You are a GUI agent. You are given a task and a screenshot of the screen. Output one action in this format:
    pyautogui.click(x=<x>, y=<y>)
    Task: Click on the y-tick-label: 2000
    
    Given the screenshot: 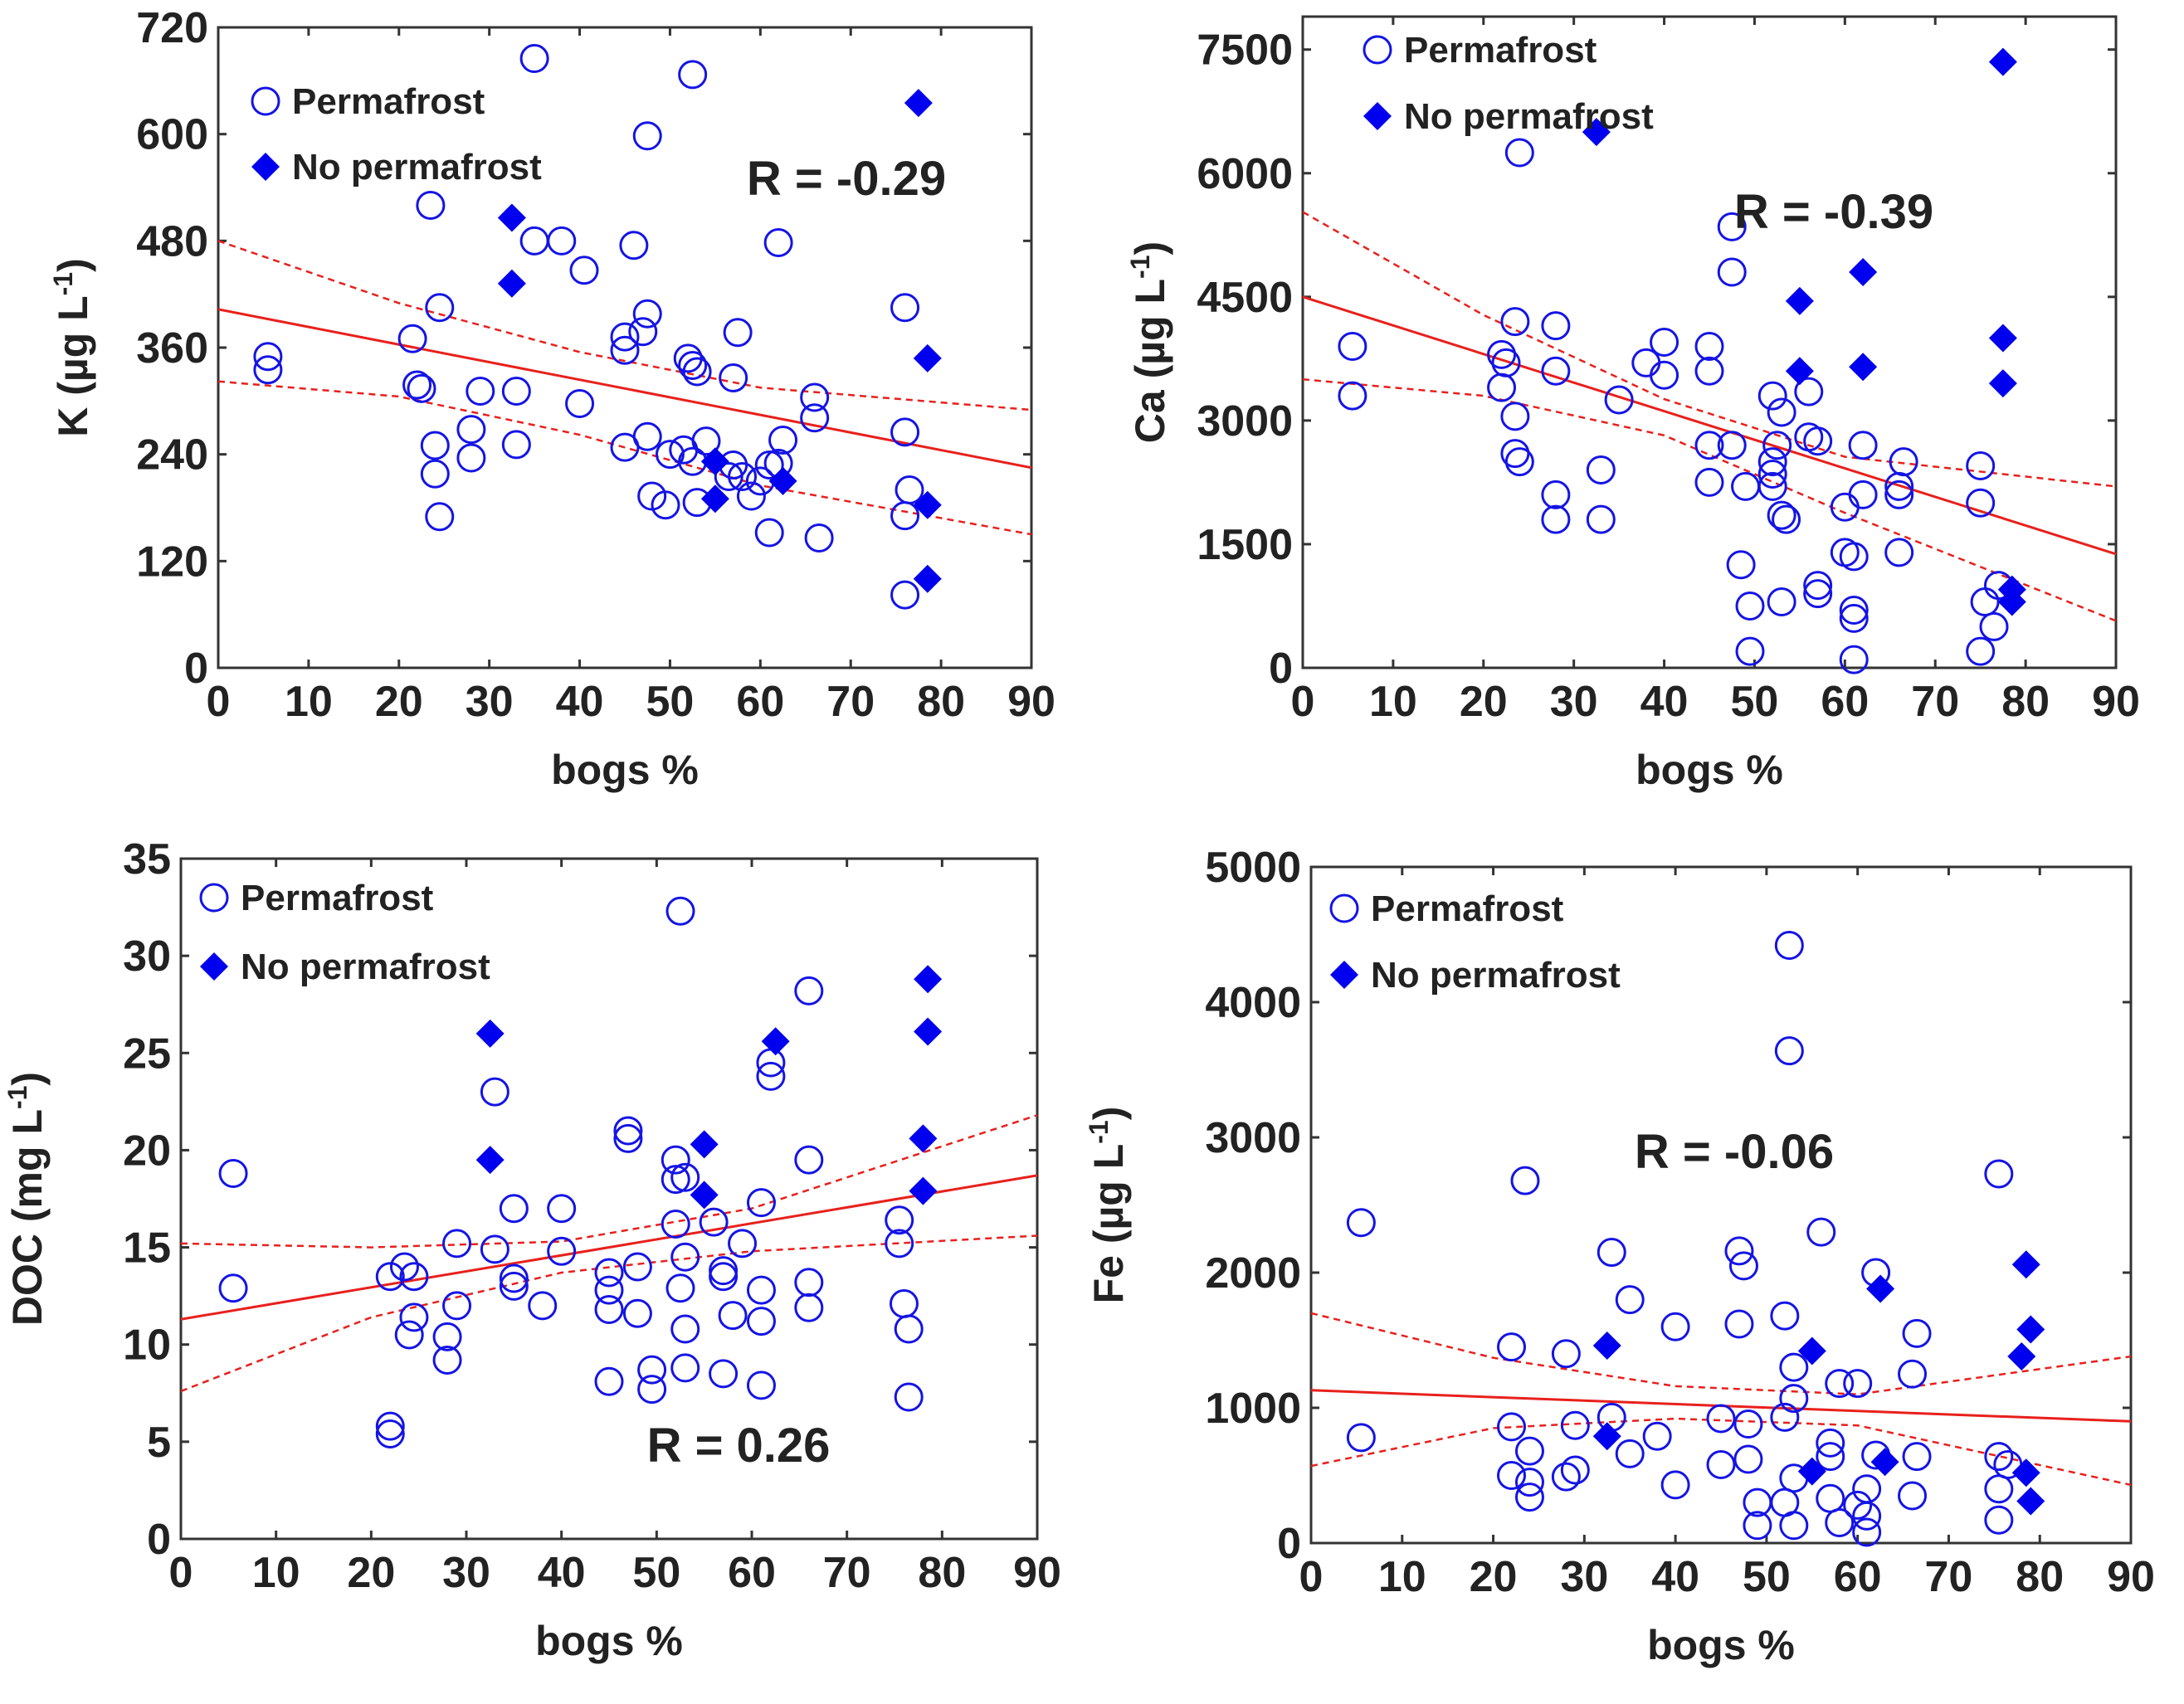 What is the action you would take?
    pyautogui.click(x=1253, y=1273)
    